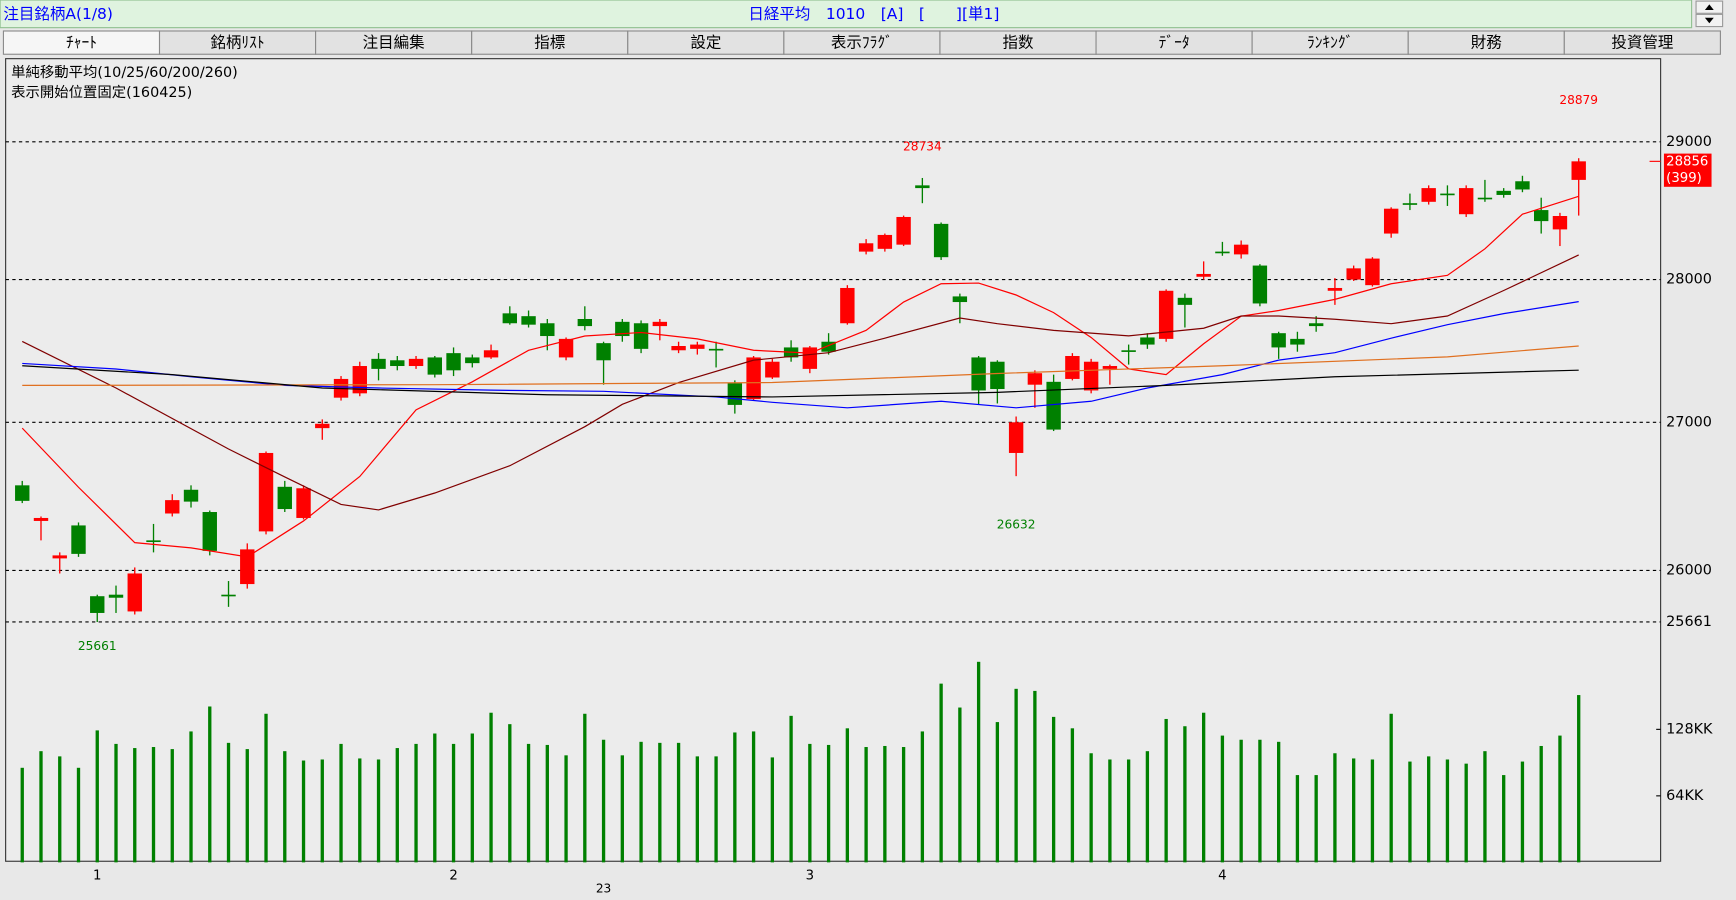  Describe the element at coordinates (1689, 422) in the screenshot. I see `y-tick-label: 27000` at that location.